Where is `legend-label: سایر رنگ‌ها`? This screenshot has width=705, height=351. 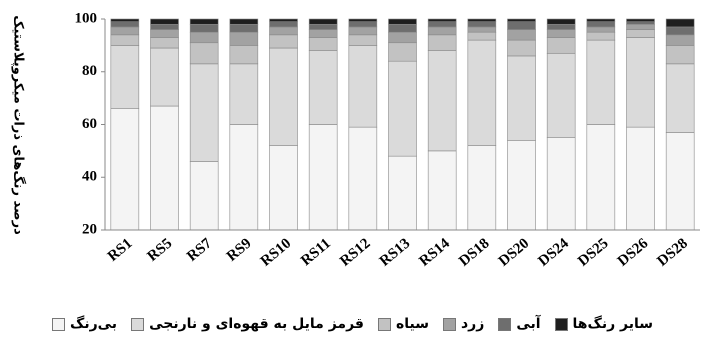 legend-label: سایر رنگ‌ها is located at coordinates (613, 324).